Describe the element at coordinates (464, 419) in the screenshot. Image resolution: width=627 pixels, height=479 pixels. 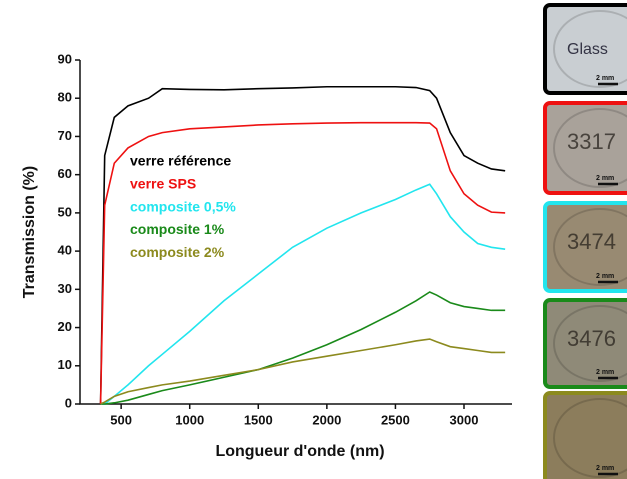
I see `x-tick-label: 3000` at that location.